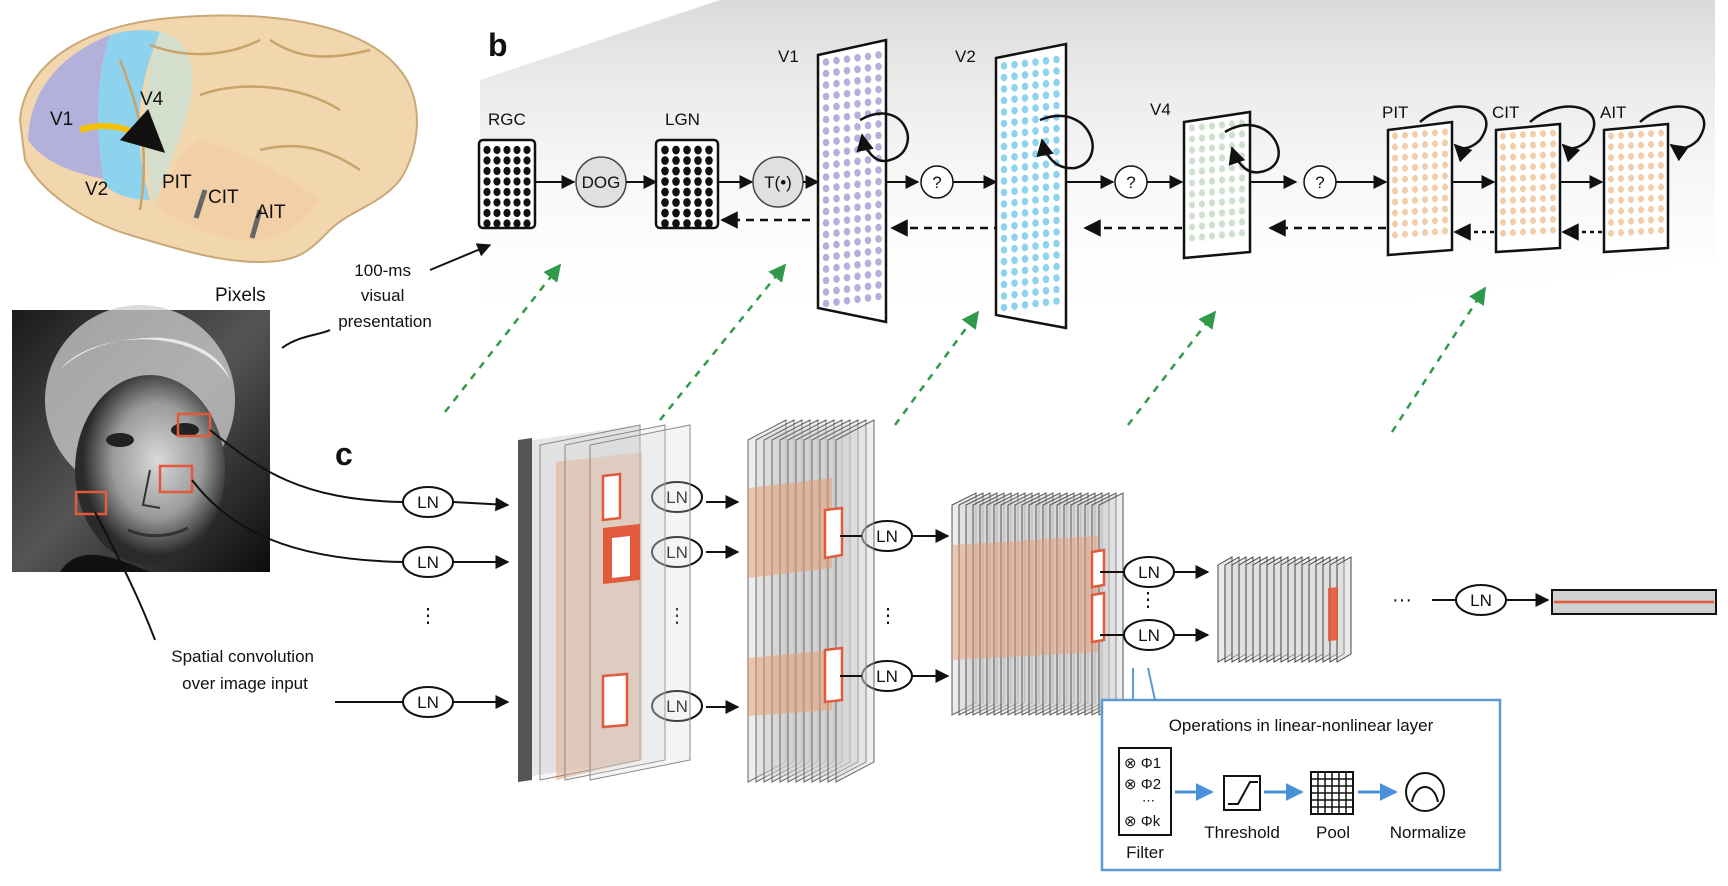 The image size is (1728, 886). I want to click on brain-label-v1: V1, so click(61, 119).